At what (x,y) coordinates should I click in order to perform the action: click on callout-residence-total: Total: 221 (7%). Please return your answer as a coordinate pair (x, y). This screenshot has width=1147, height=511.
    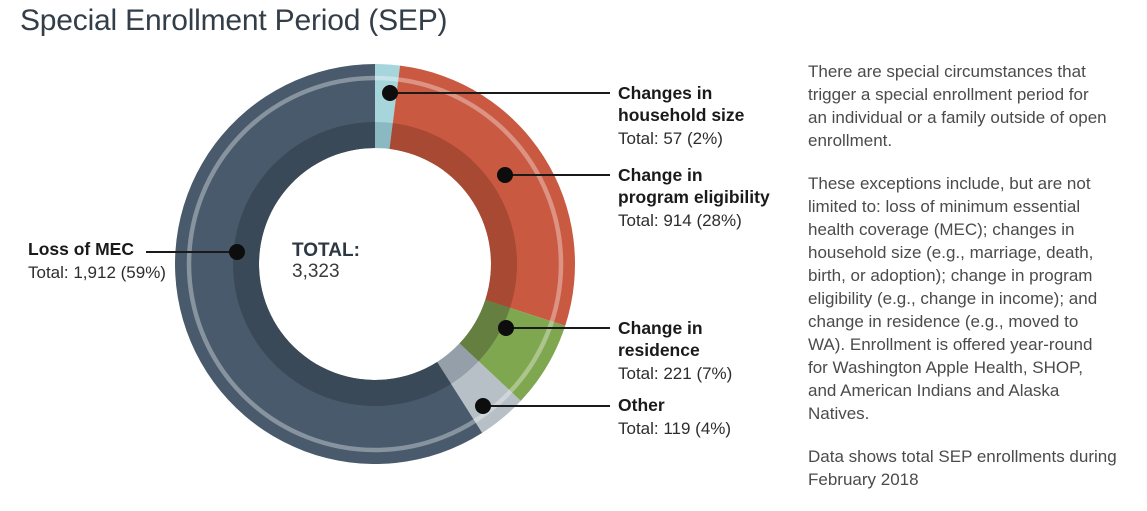
    Looking at the image, I should click on (675, 373).